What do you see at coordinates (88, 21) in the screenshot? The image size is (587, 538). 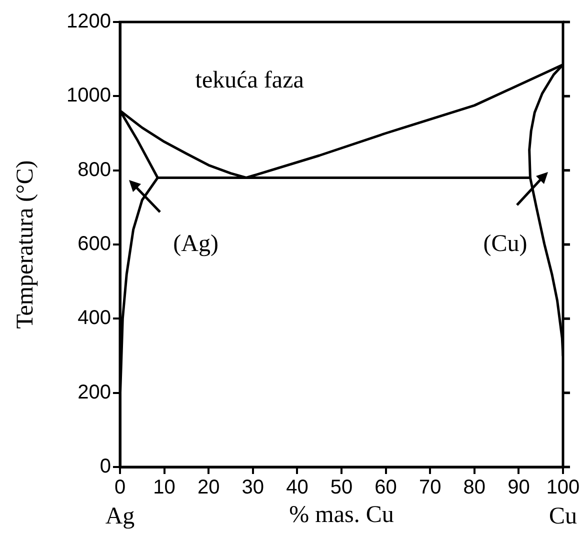 I see `y-tick-label: 1200` at bounding box center [88, 21].